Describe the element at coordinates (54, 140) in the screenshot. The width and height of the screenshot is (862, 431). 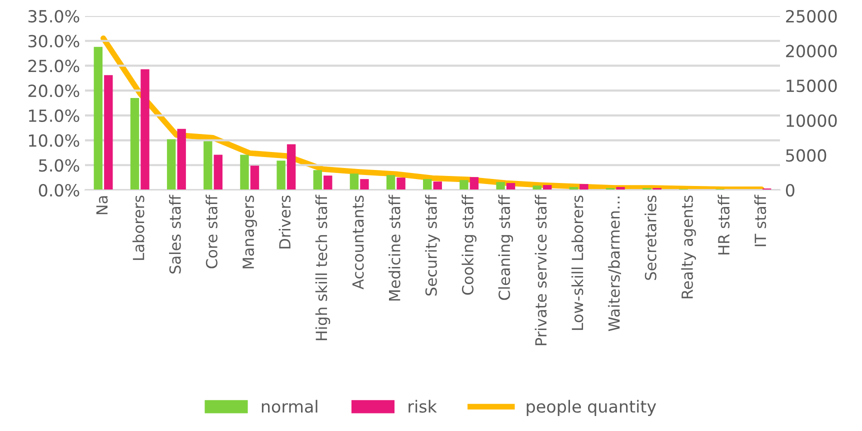
I see `y-tick-label: 10.0%` at that location.